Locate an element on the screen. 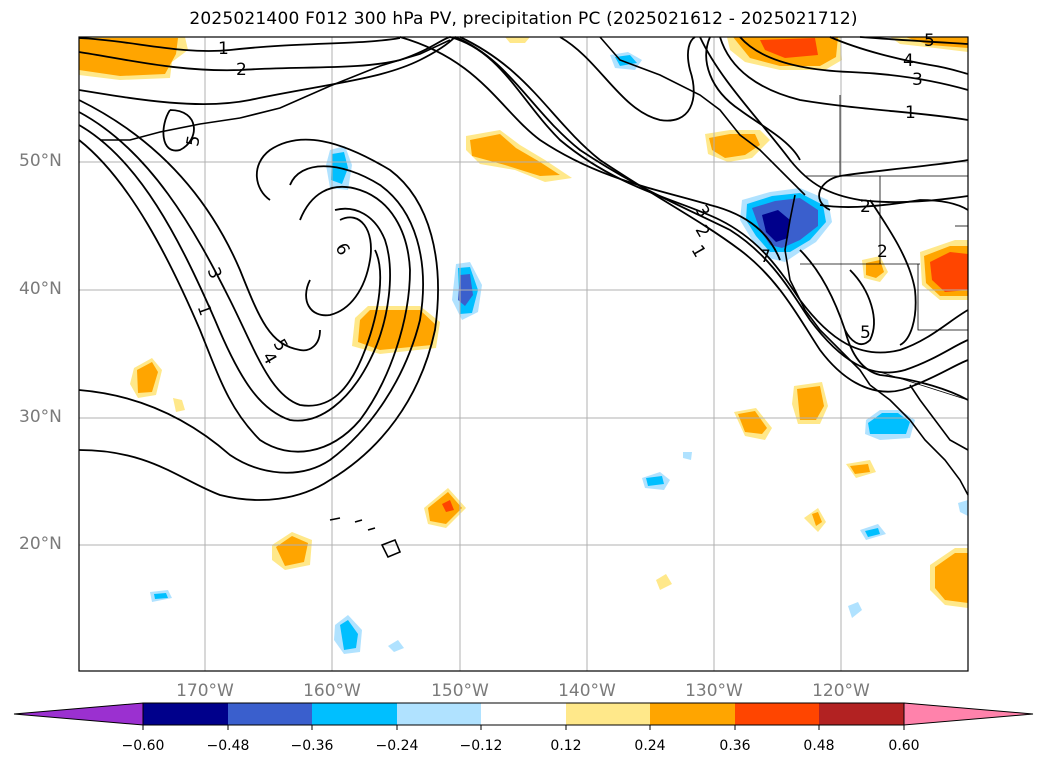 This screenshot has height=765, width=1047. colorbar-frame is located at coordinates (523, 714).